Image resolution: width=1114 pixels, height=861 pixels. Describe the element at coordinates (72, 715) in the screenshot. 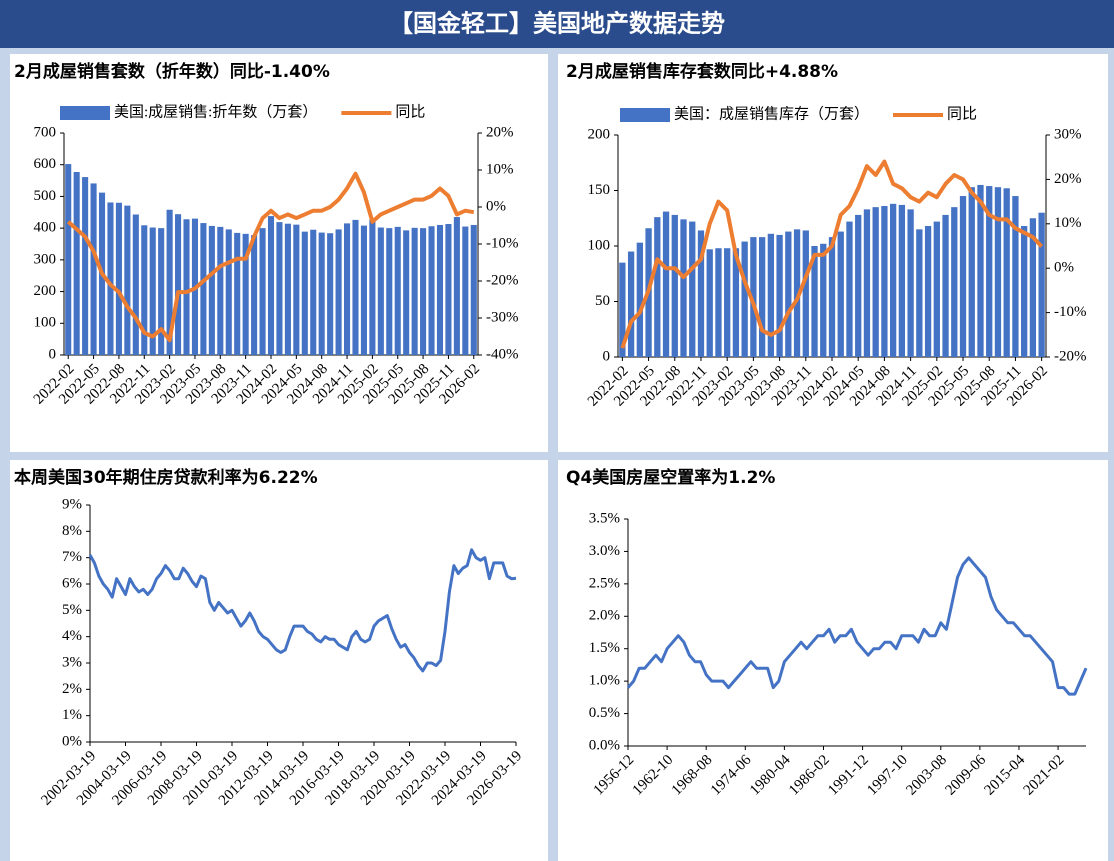

I see `y-tick-label: 1%` at that location.